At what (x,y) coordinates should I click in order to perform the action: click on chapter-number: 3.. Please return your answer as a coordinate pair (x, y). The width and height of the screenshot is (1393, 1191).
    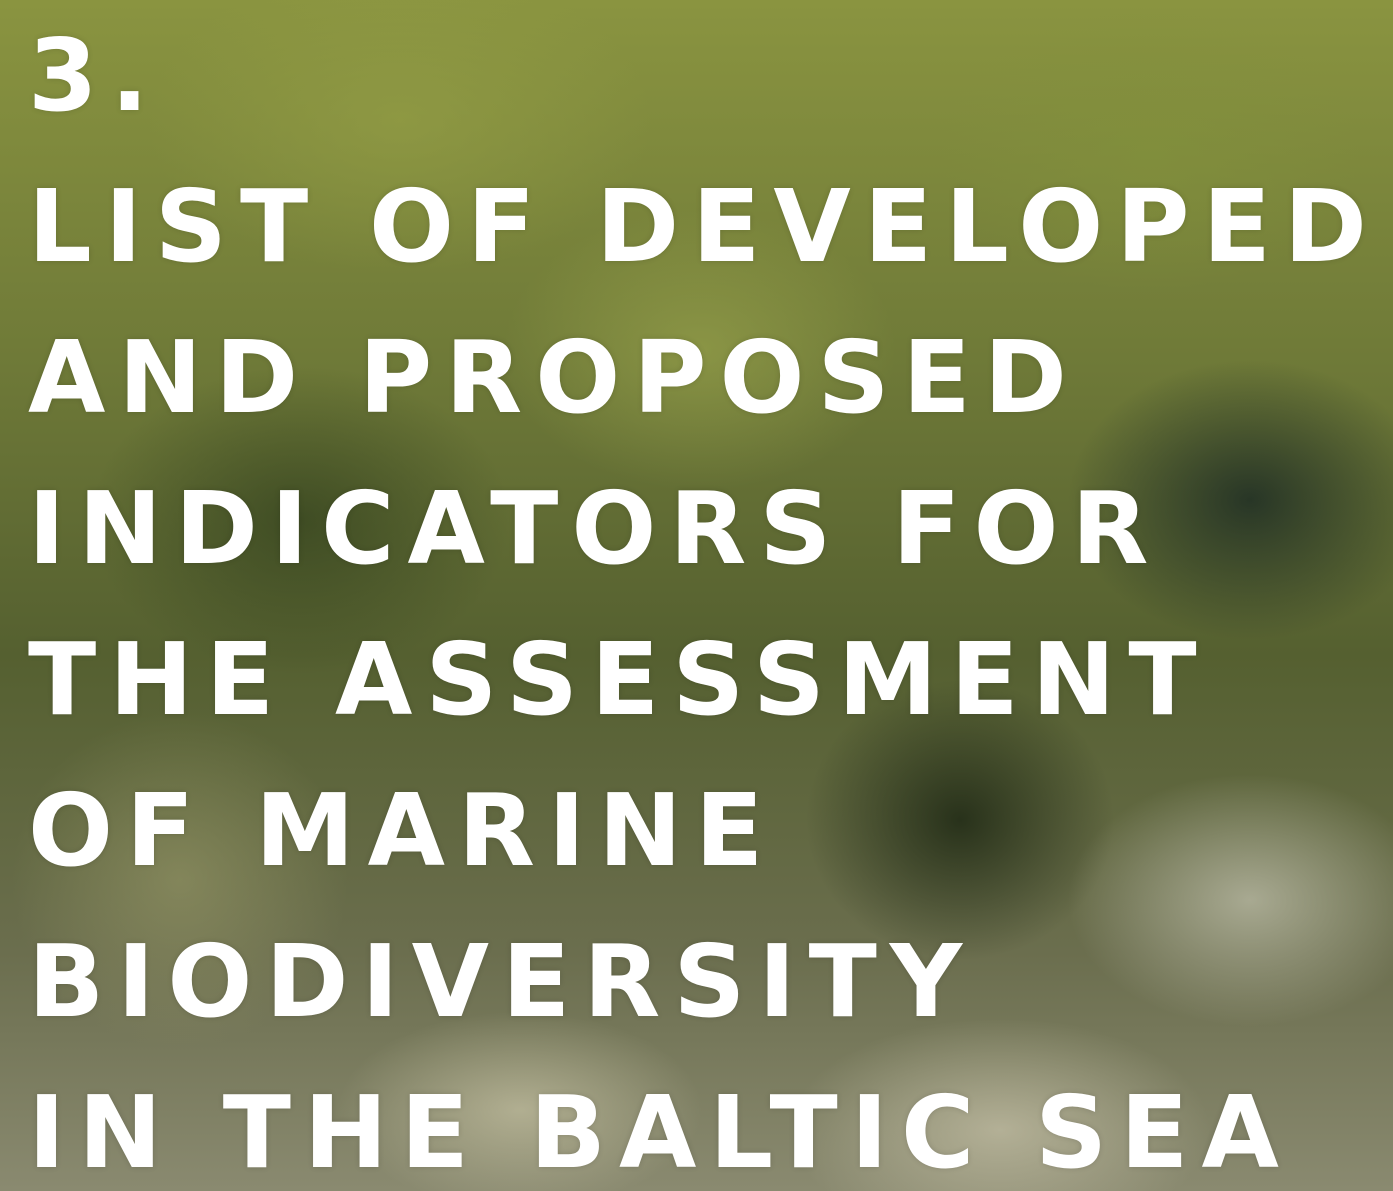
    Looking at the image, I should click on (95, 75).